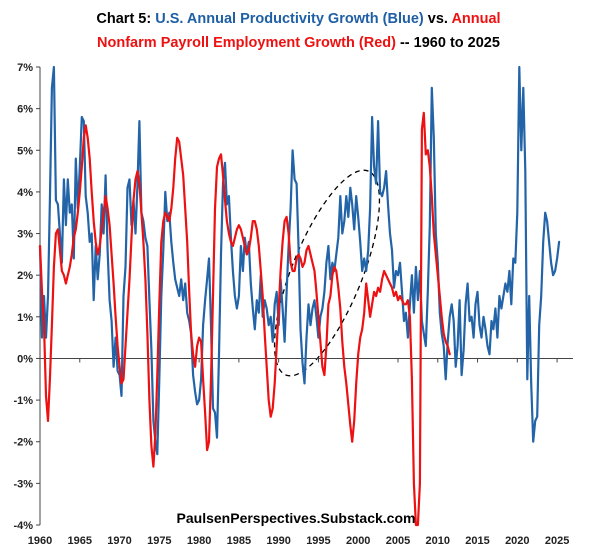 This screenshot has height=557, width=597. What do you see at coordinates (25, 110) in the screenshot?
I see `y-tick-label: 6%` at bounding box center [25, 110].